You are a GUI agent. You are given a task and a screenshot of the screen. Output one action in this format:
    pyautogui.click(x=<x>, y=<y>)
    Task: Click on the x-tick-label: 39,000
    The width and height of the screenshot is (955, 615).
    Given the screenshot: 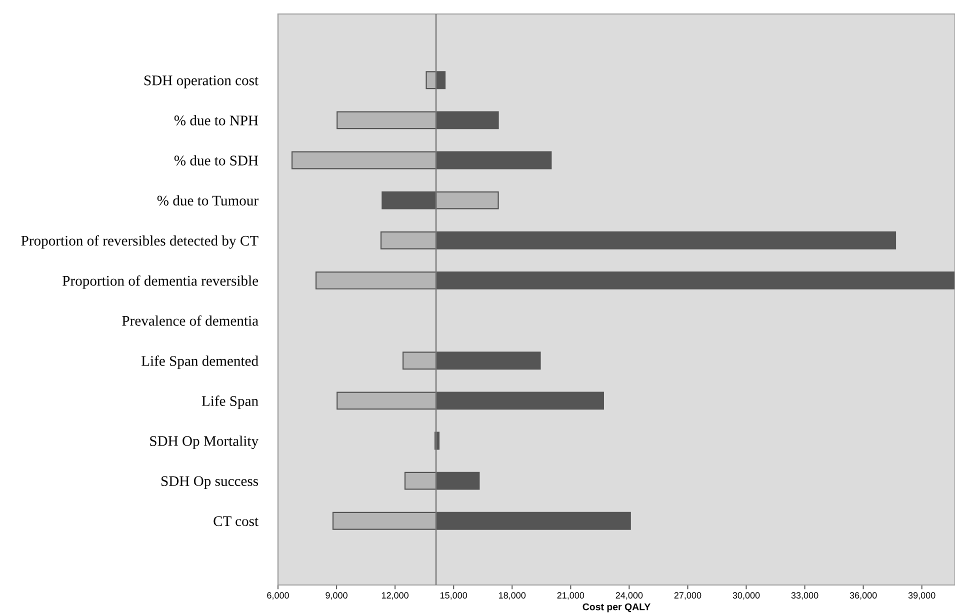 What is the action you would take?
    pyautogui.click(x=922, y=596)
    